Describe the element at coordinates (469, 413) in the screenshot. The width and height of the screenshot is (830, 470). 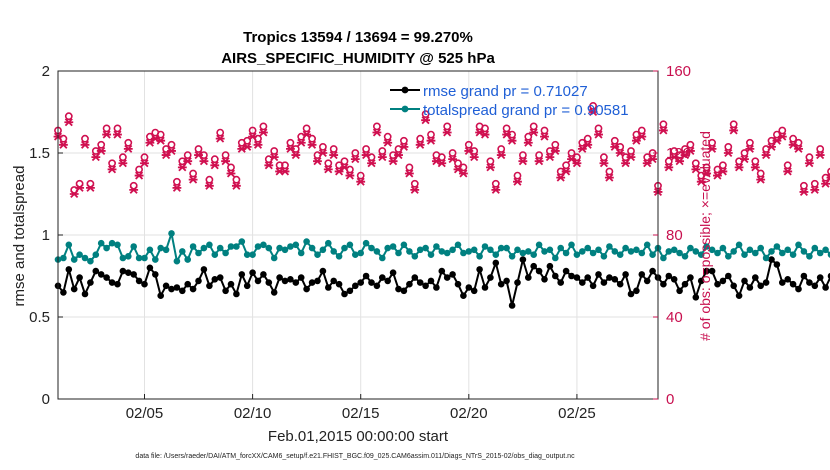
I see `x-tick-label: 02/20` at that location.